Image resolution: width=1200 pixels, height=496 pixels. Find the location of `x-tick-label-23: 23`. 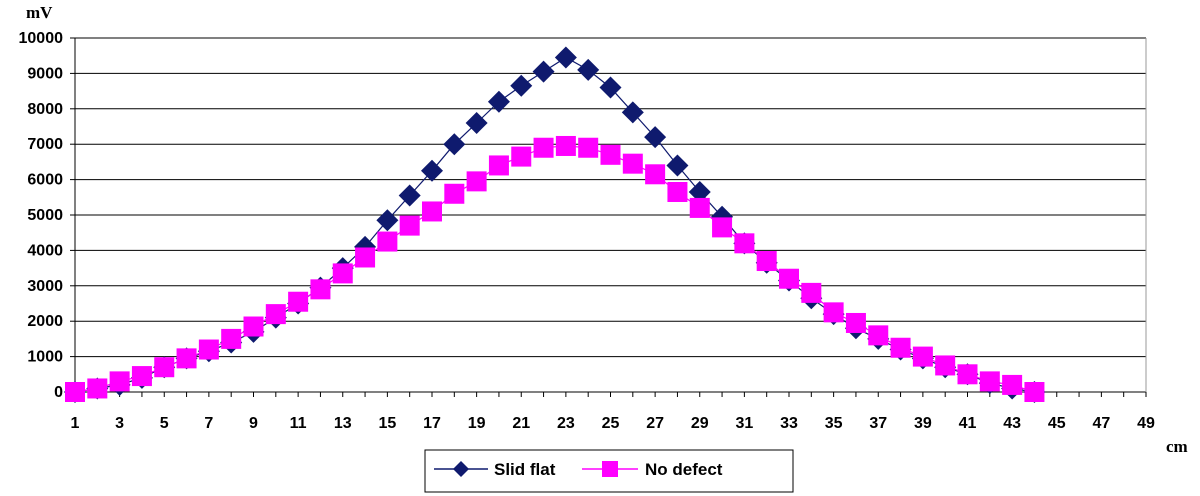

x-tick-label-23: 23 is located at coordinates (566, 423).